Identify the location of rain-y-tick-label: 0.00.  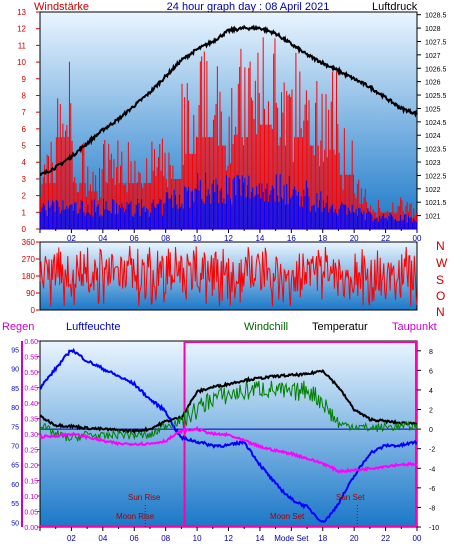
(31, 528).